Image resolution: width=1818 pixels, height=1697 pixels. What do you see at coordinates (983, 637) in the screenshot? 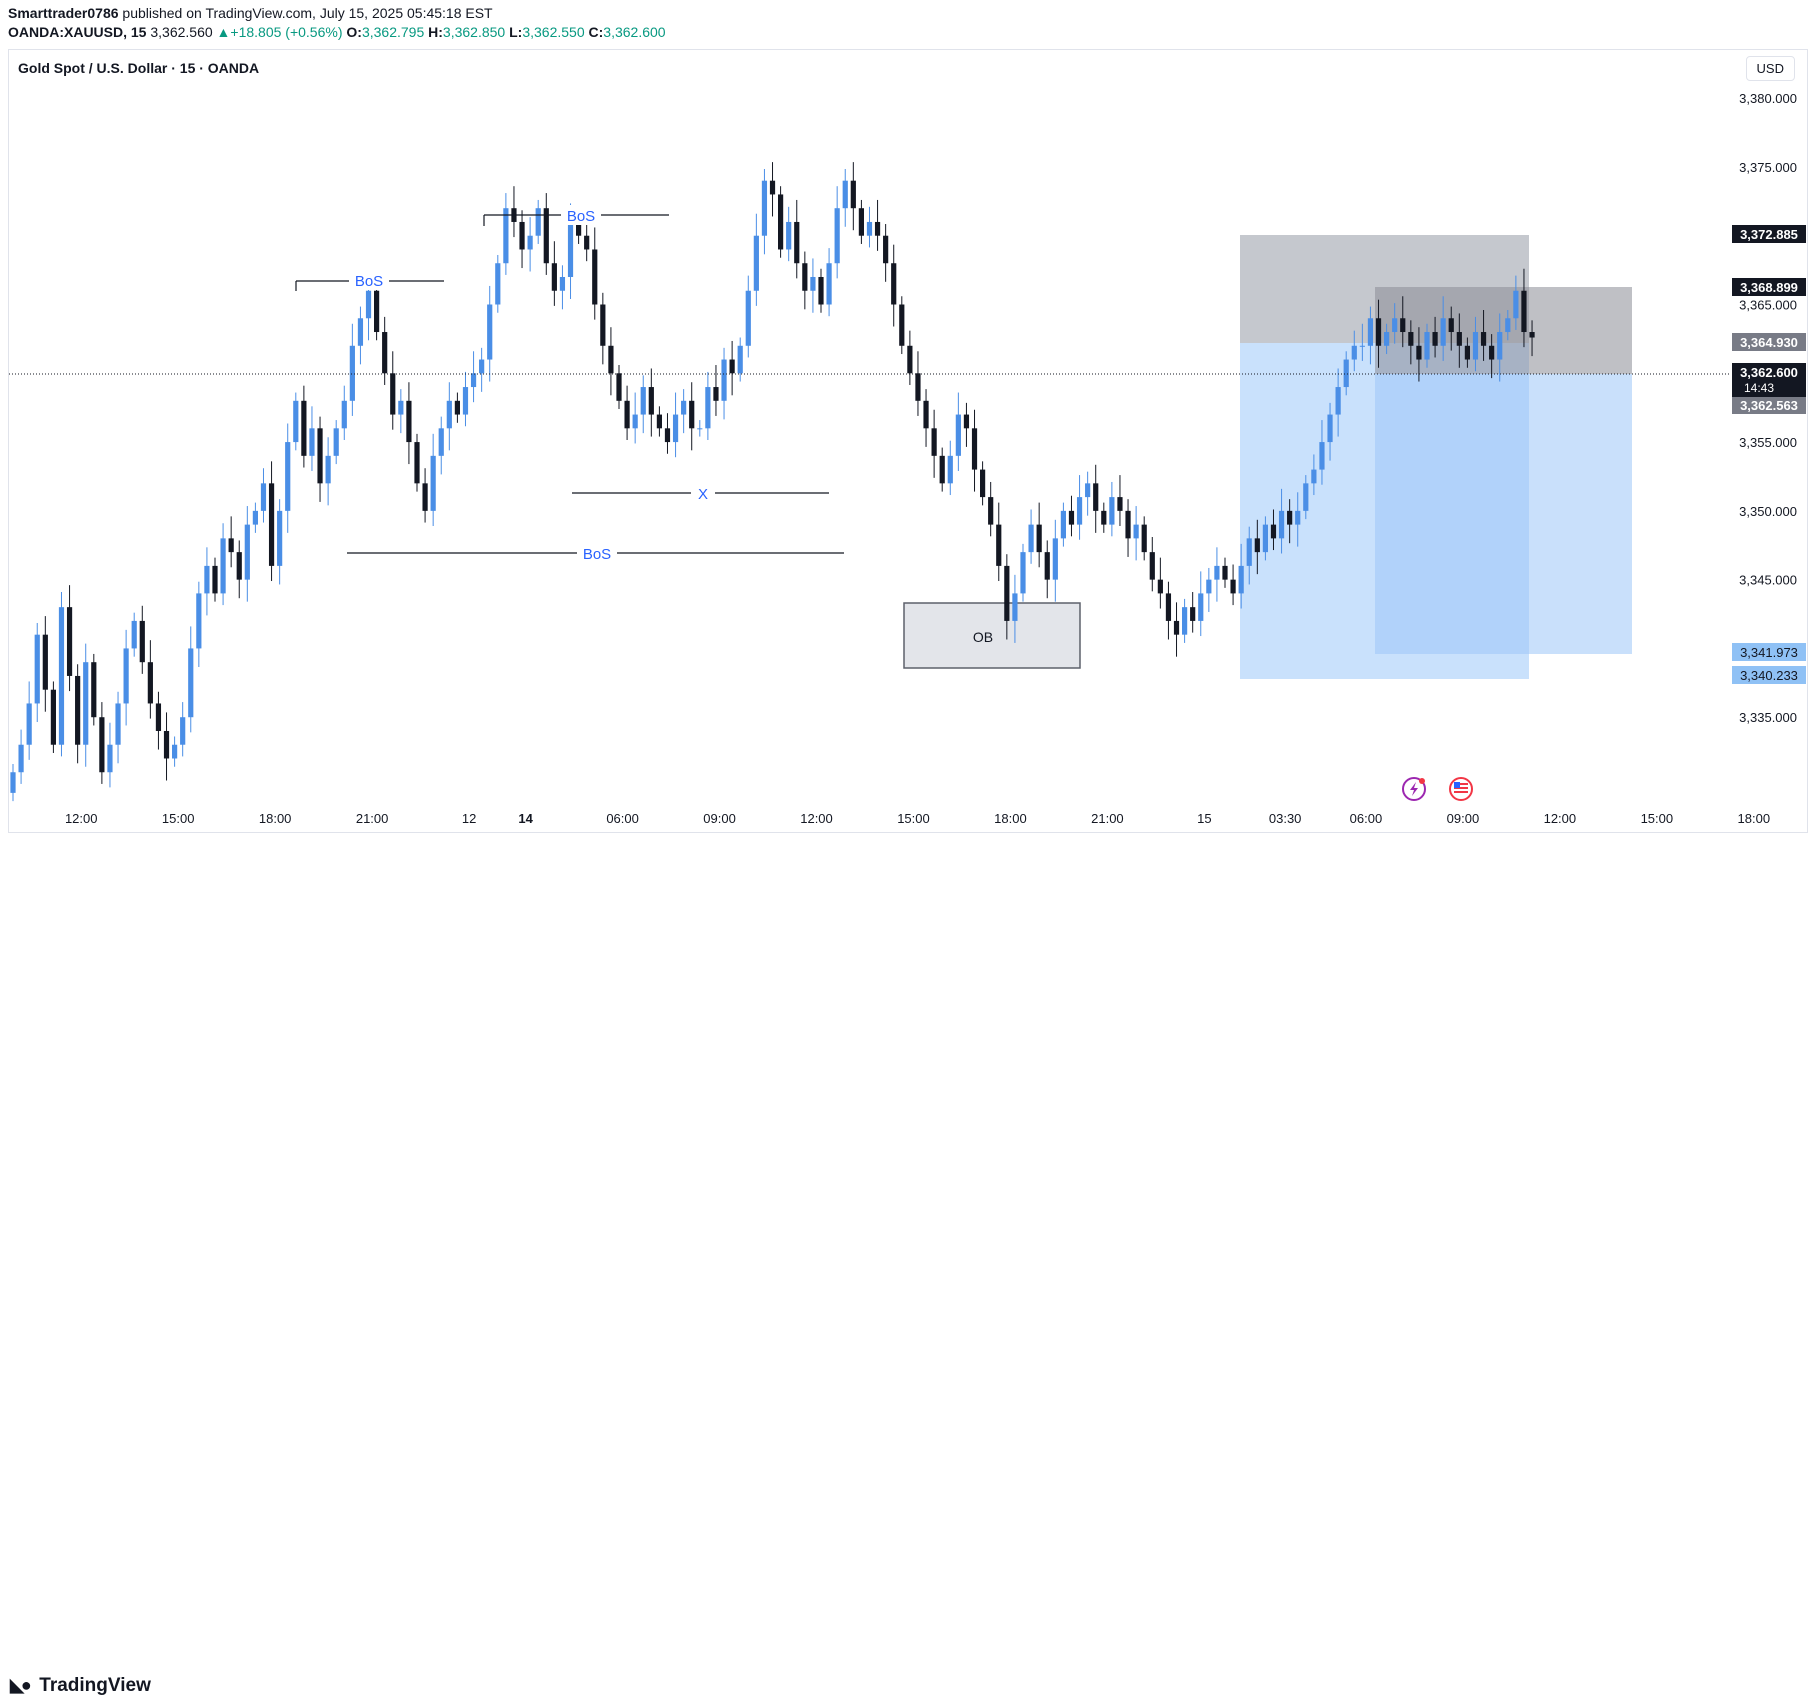
I see `ob-label: OB` at bounding box center [983, 637].